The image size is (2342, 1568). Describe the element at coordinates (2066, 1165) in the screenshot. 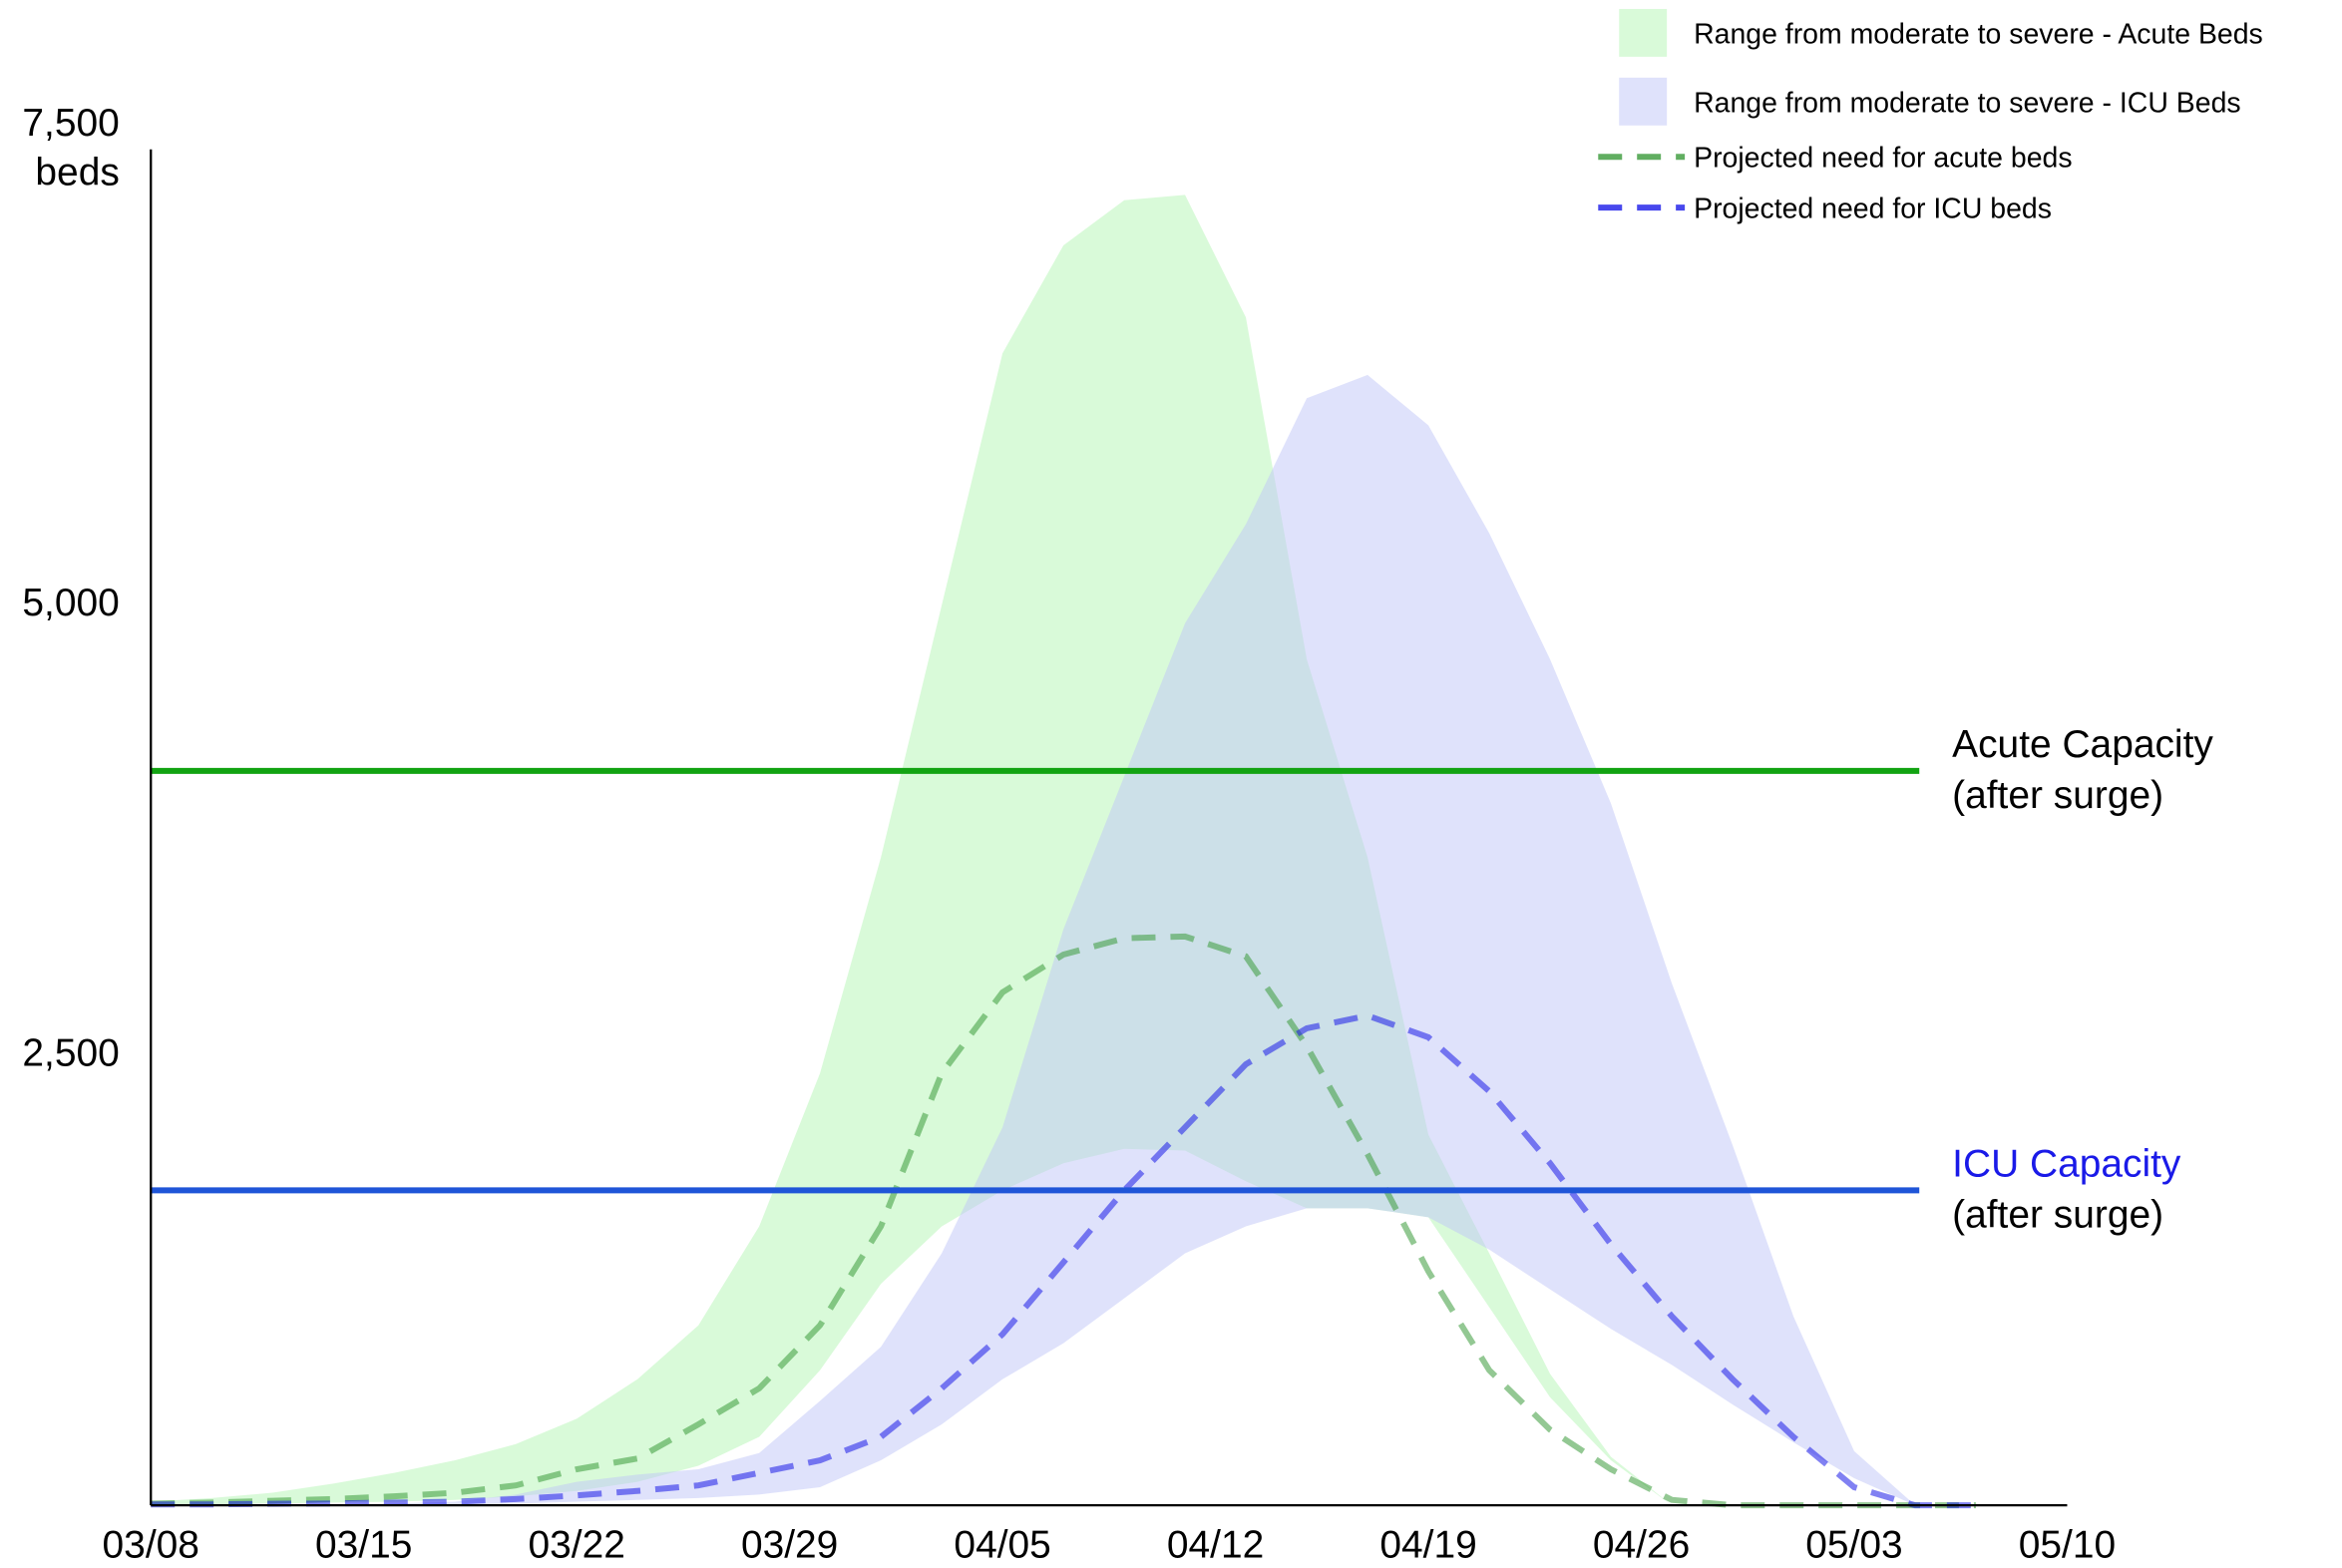

I see `capacity-label: ICU Capacity` at that location.